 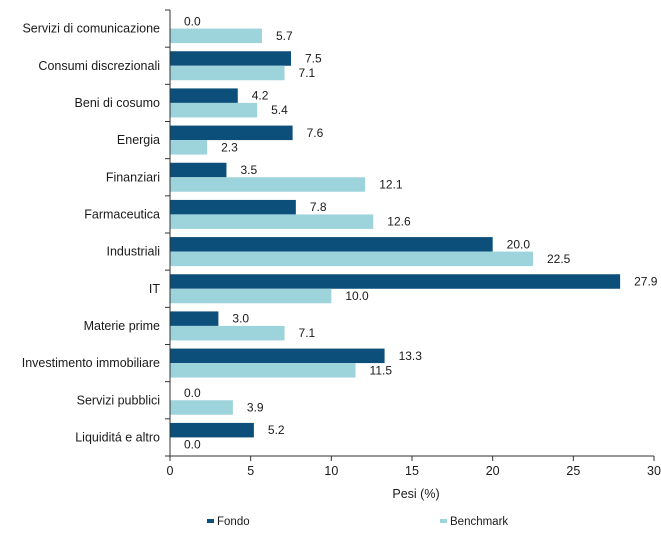 What do you see at coordinates (233, 207) in the screenshot?
I see `bar-fondo-farmaceutica` at bounding box center [233, 207].